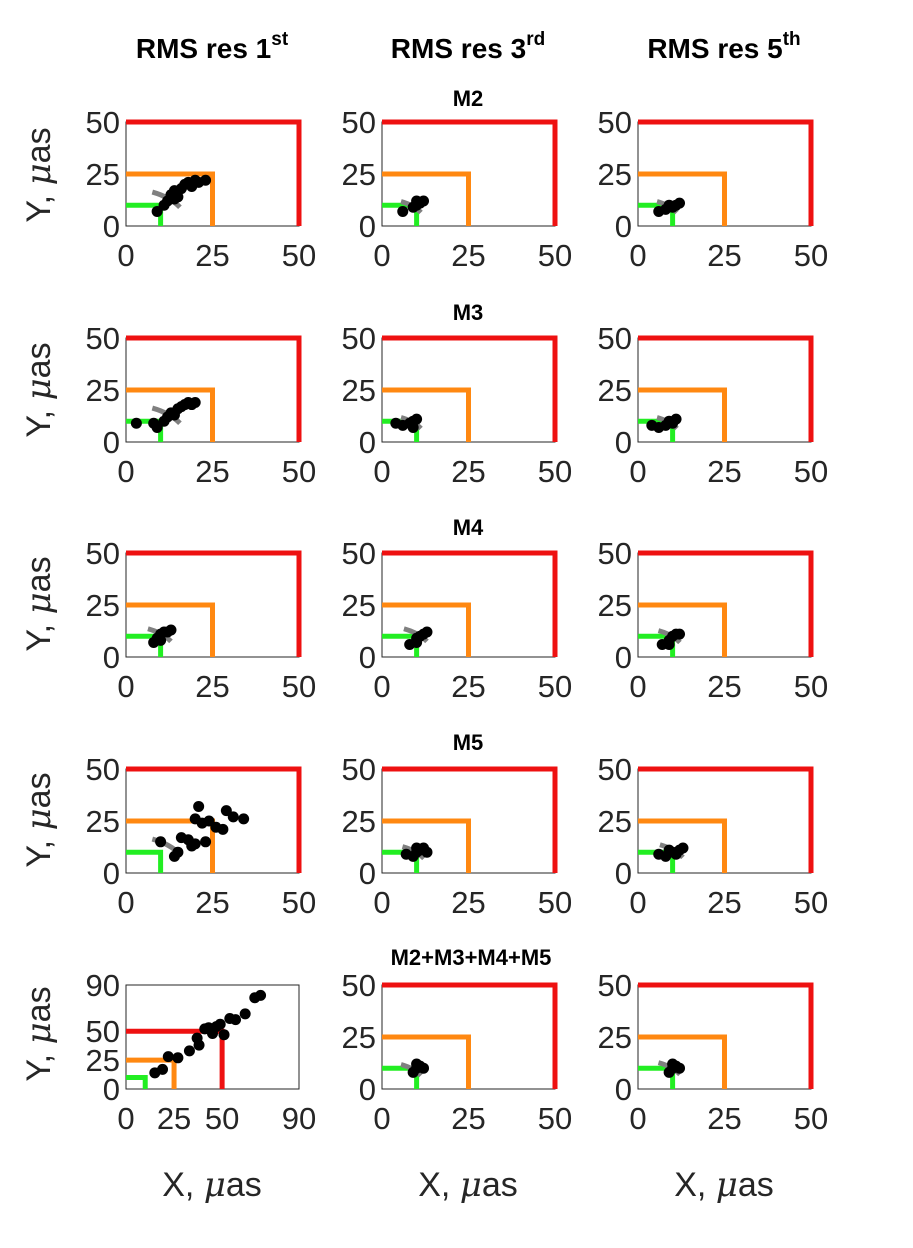 This screenshot has width=913, height=1248. Describe the element at coordinates (212, 1185) in the screenshot. I see `x-axis-label-col1: X, μas` at that location.